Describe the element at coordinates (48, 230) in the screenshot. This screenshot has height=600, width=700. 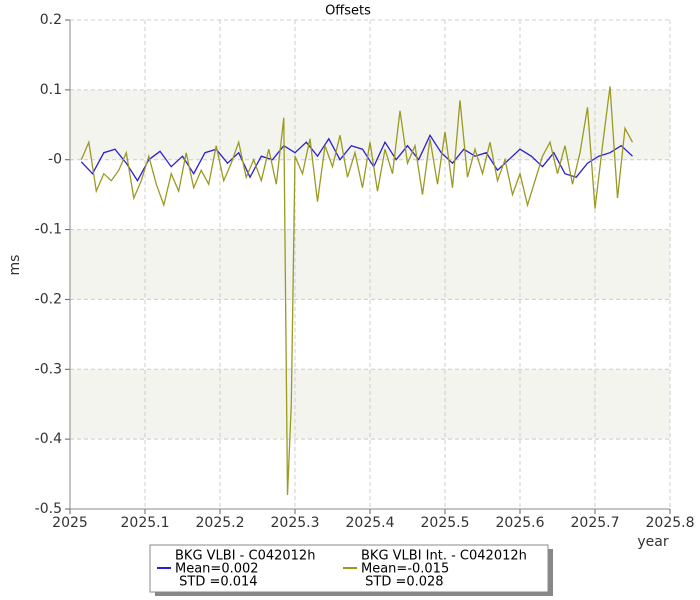
I see `y-tick-label: -0.1` at that location.